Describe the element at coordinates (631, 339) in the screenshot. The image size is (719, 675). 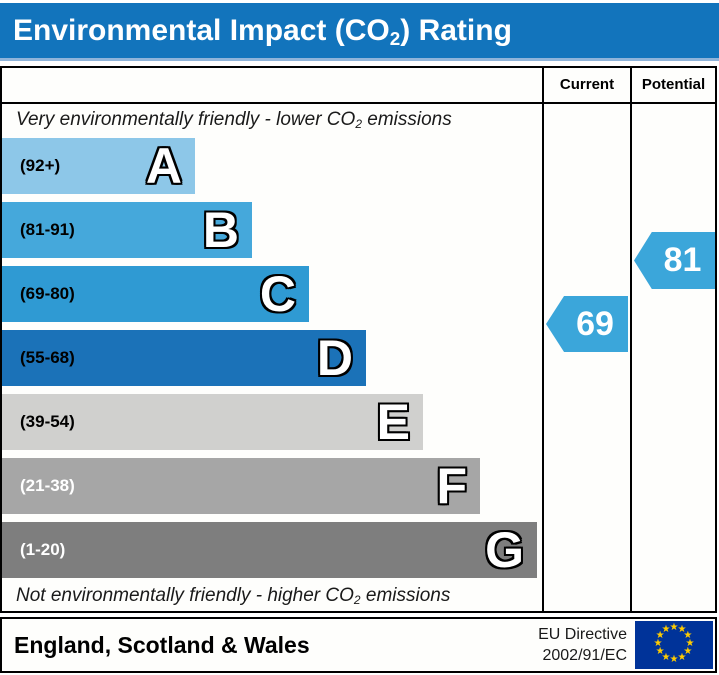
I see `potential-column-divider` at that location.